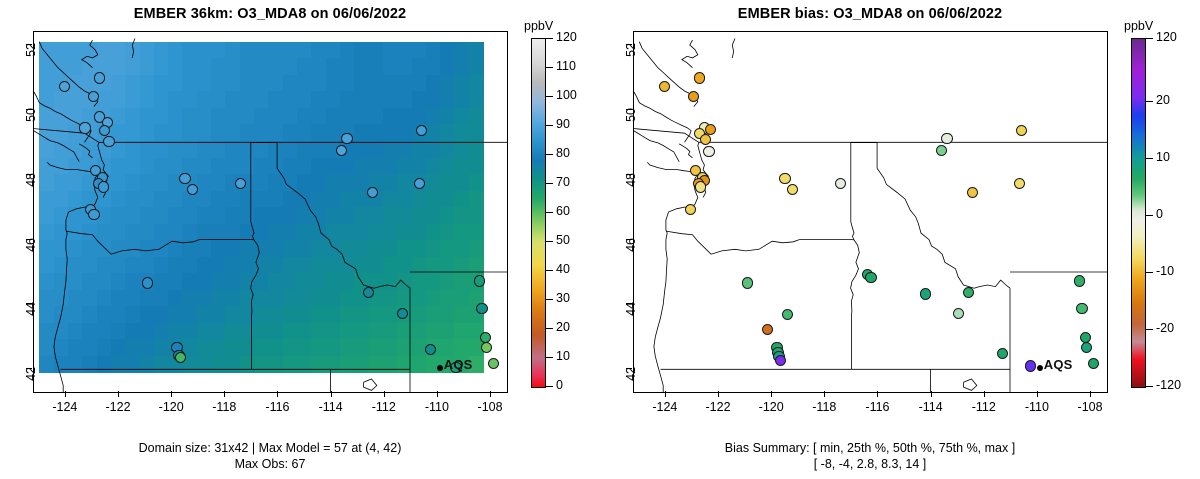 The width and height of the screenshot is (1200, 479). I want to click on y-tick-label: 46, so click(631, 244).